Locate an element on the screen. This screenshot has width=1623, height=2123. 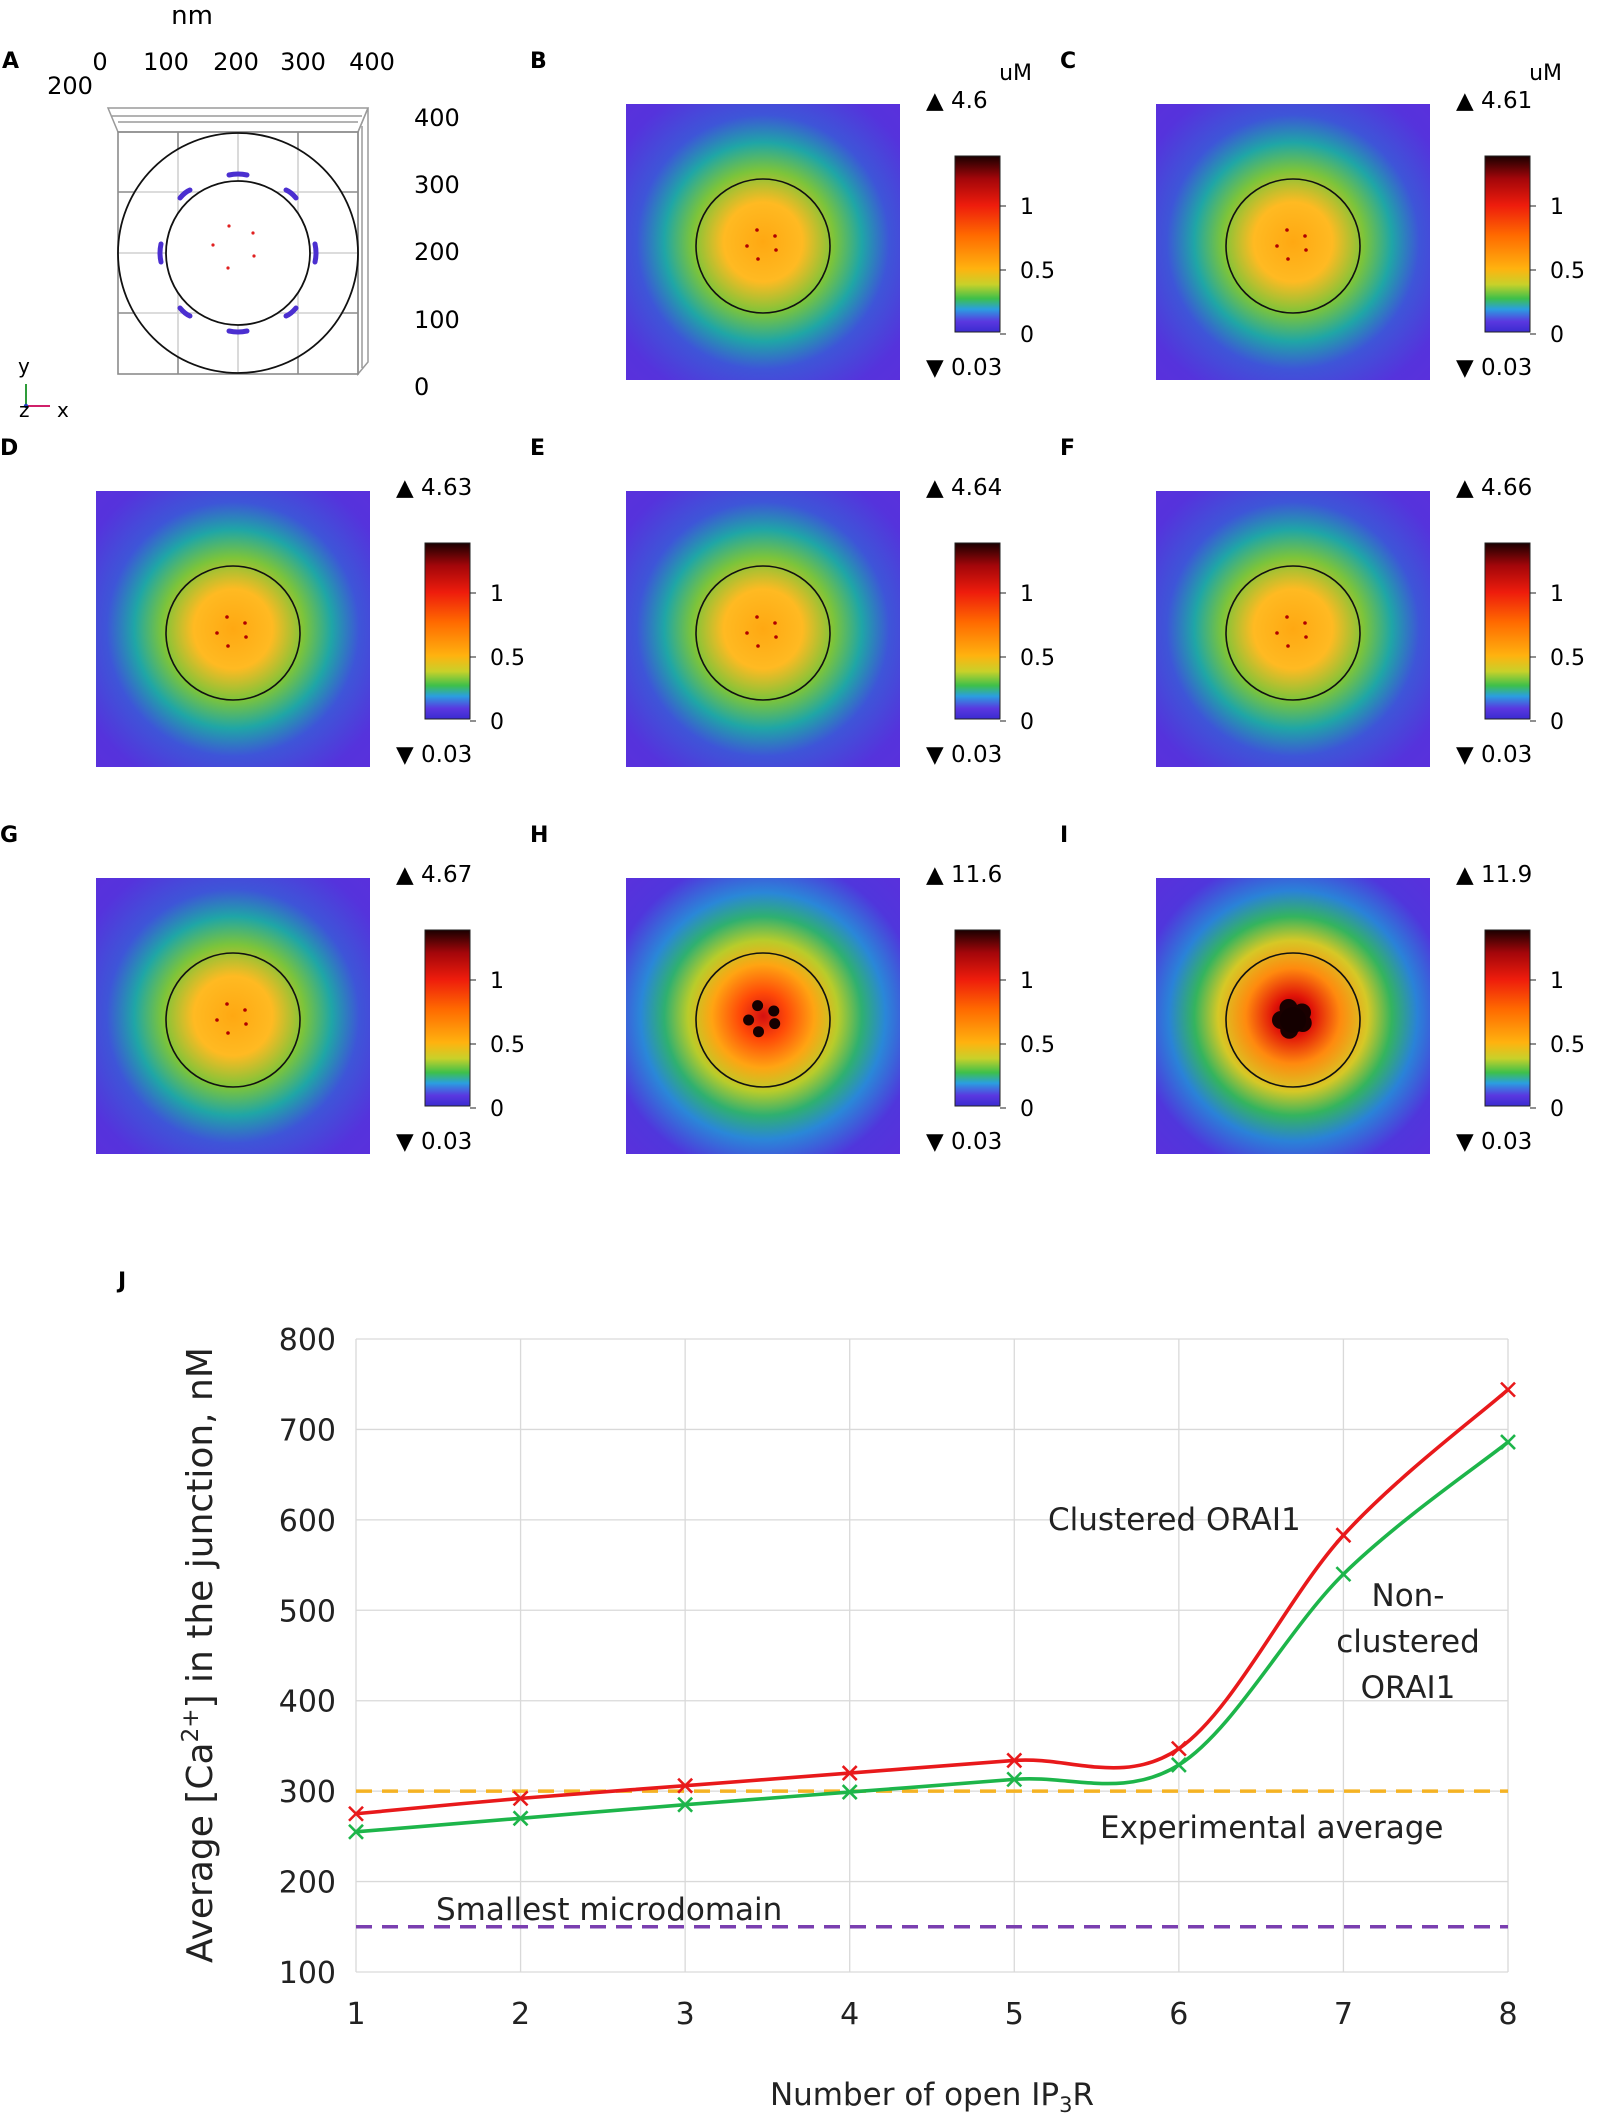
panel-a-right-tick: 300 is located at coordinates (437, 185).